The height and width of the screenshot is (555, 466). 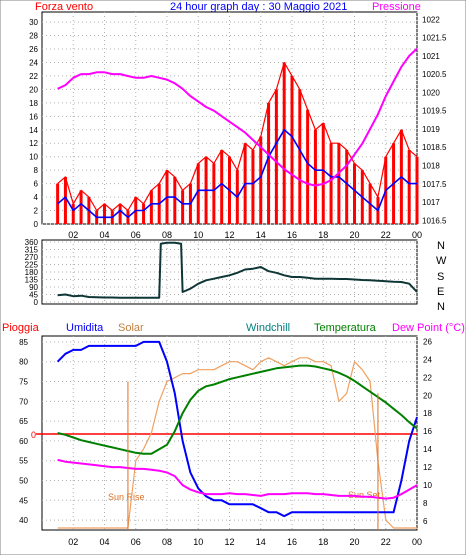 What do you see at coordinates (23, 461) in the screenshot?
I see `humidity-y-tick-label: 55` at bounding box center [23, 461].